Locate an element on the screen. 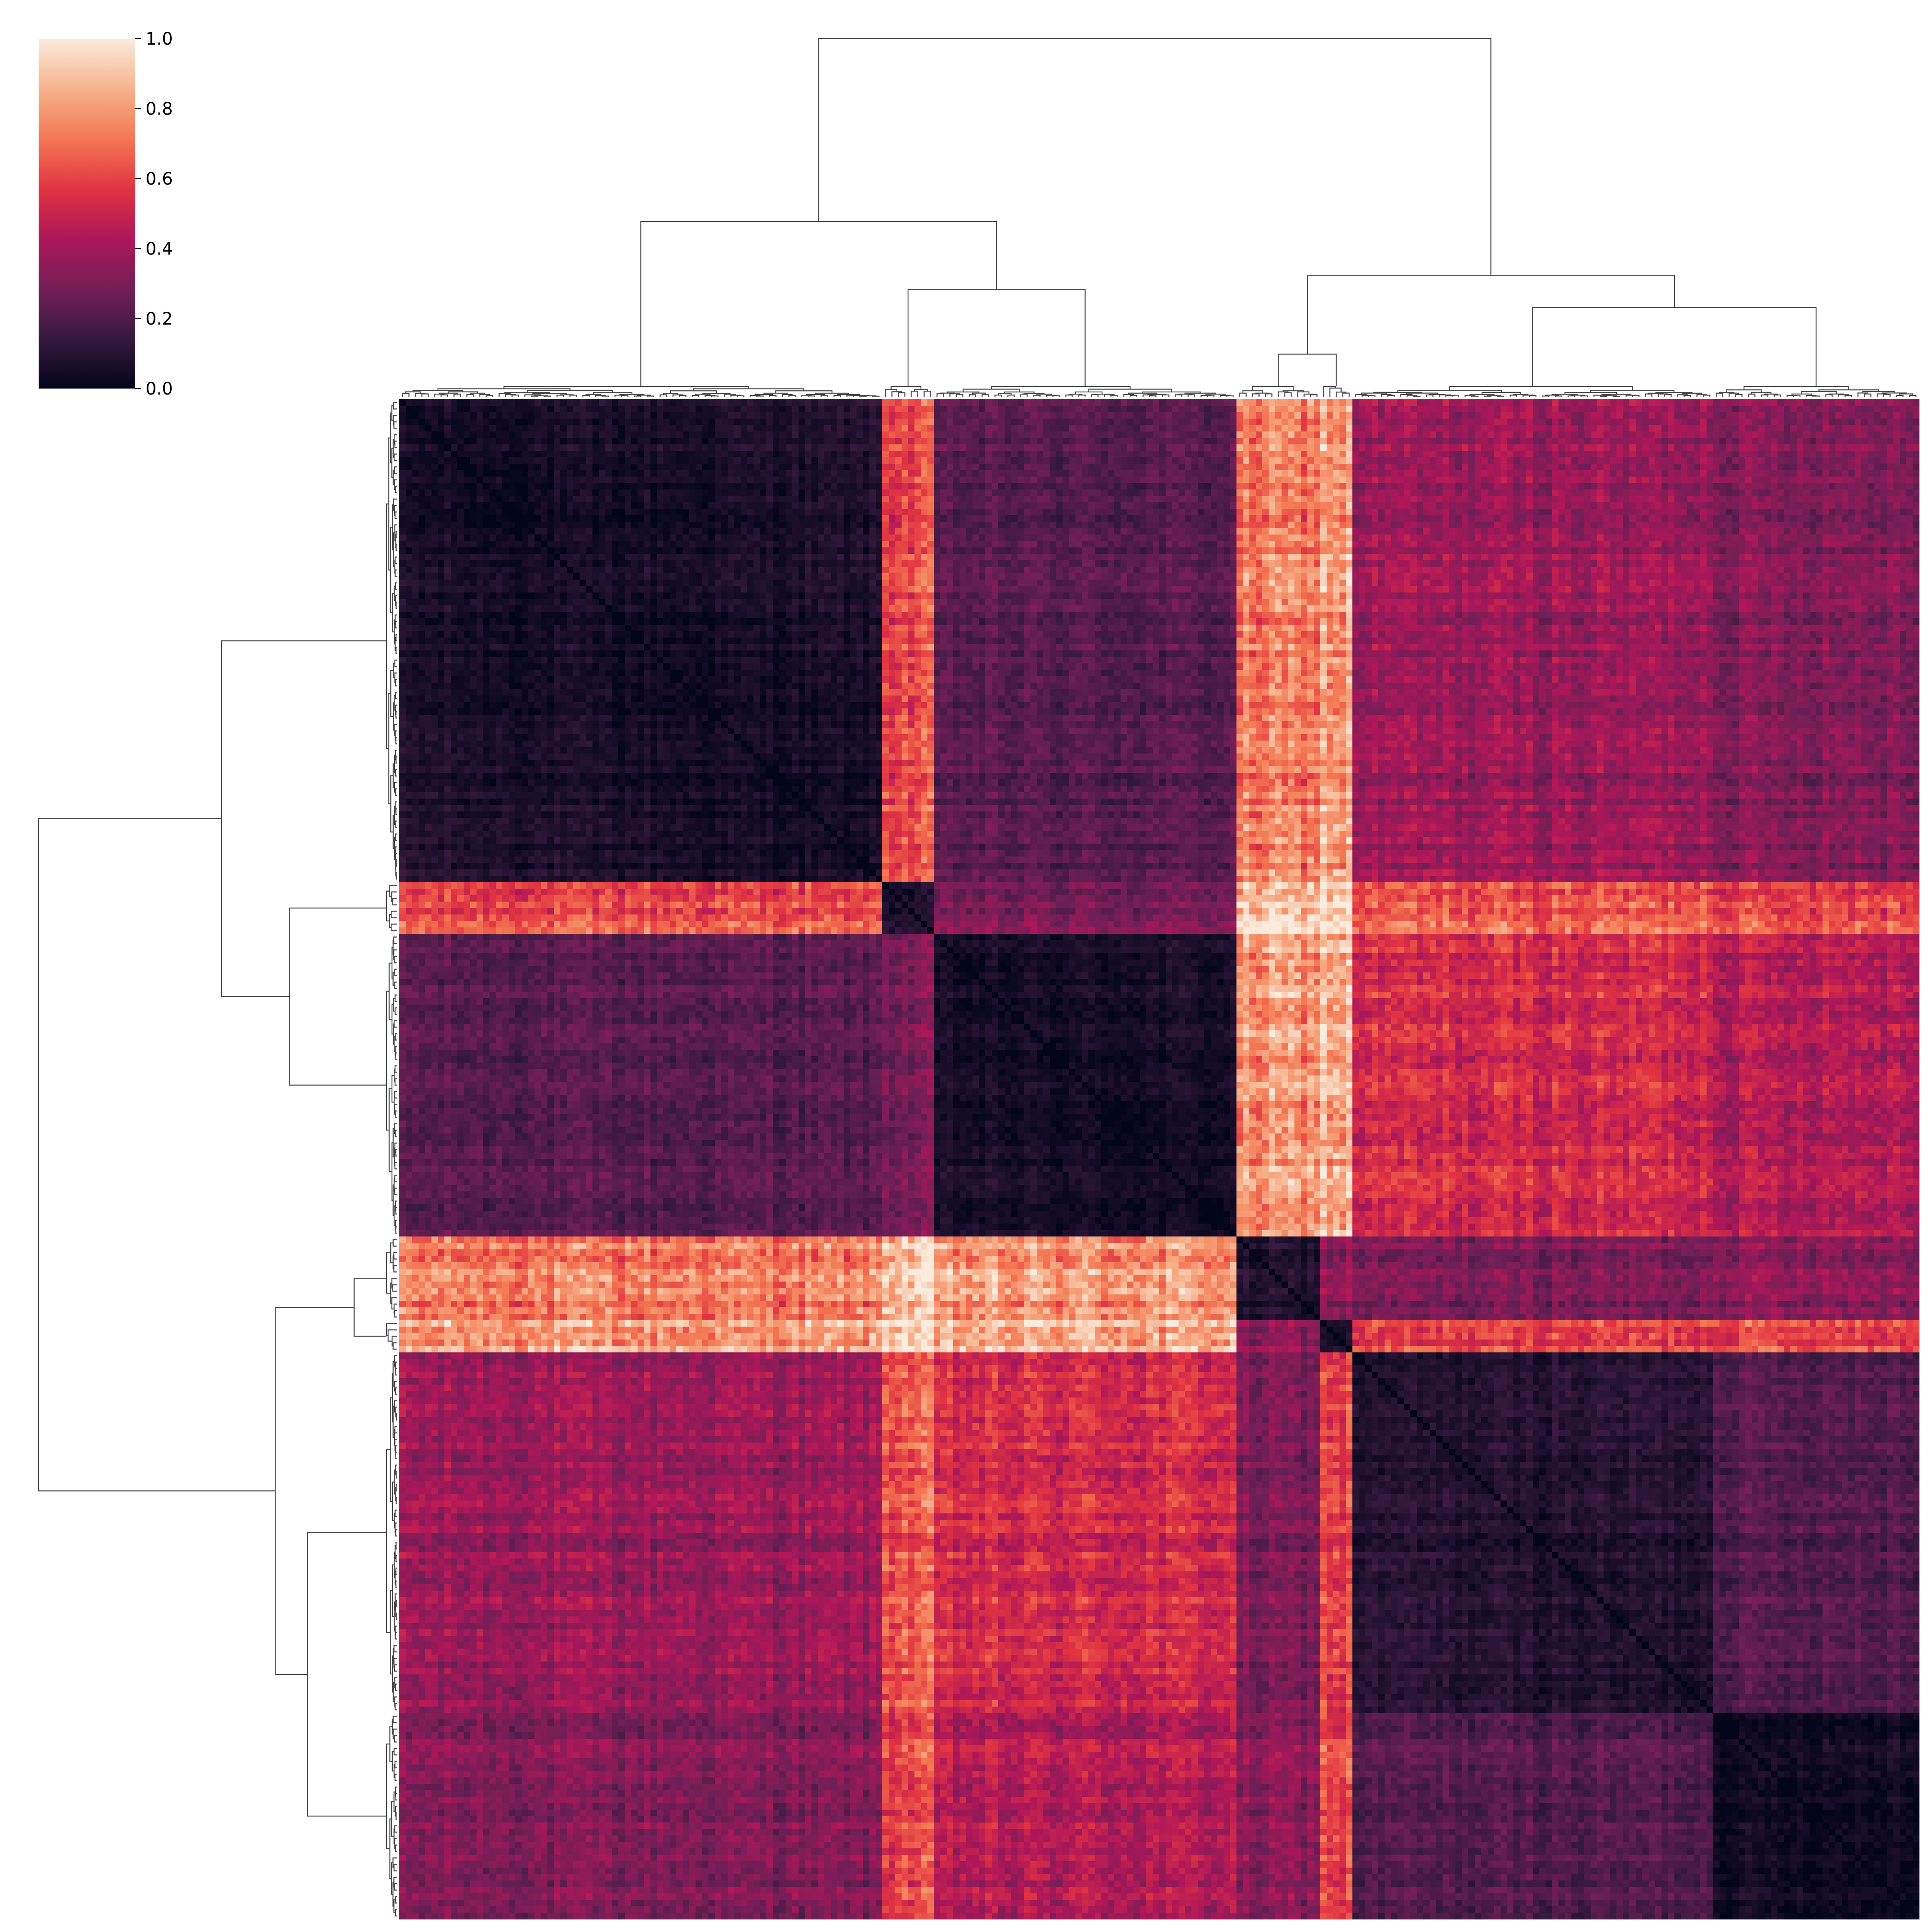  colorbar-gradient is located at coordinates (87, 214).